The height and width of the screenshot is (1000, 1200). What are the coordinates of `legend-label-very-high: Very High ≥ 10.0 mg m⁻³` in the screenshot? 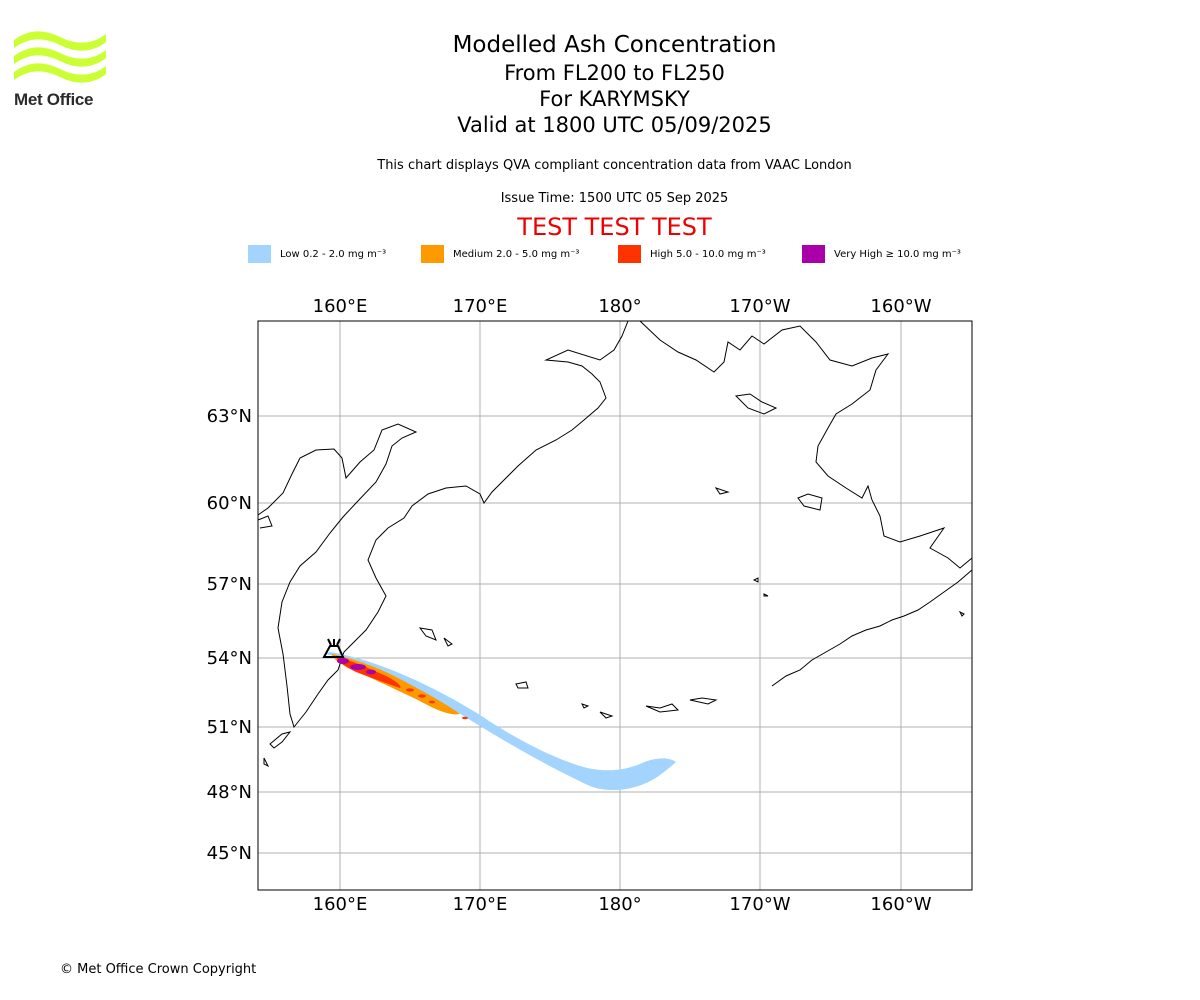 It's located at (897, 254).